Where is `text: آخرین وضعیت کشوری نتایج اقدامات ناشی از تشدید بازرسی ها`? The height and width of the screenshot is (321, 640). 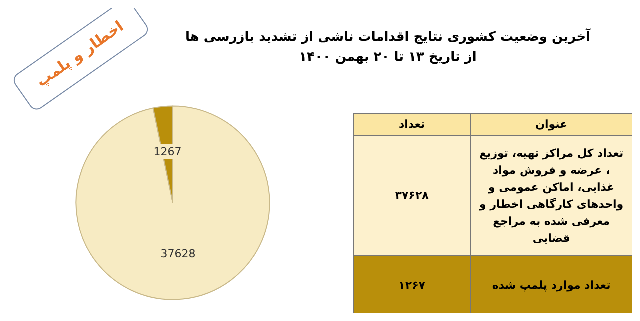
text: آخرین وضعیت کشوری نتایج اقدامات ناشی از تشدید بازرسی ها is located at coordinates (388, 37).